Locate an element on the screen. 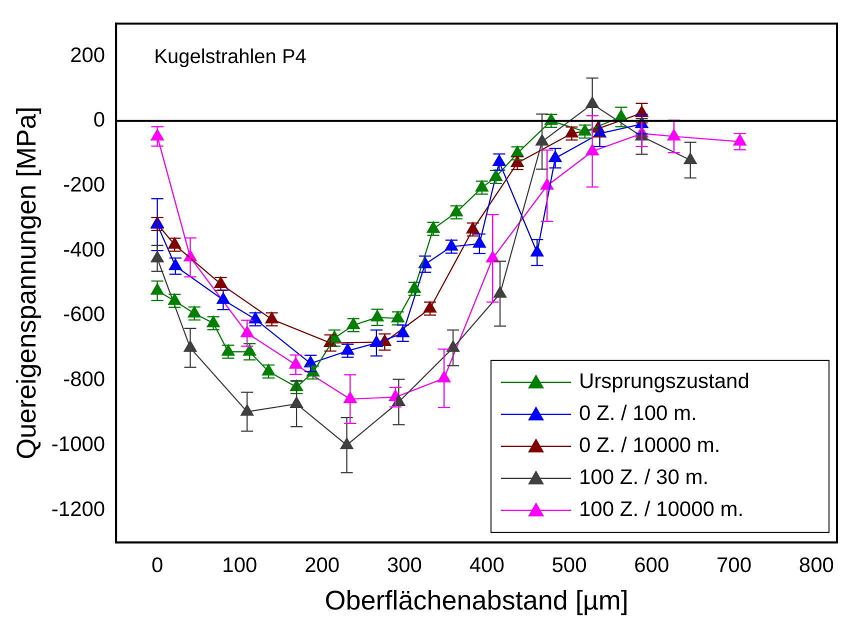 The image size is (853, 630). x-tick-label: 600 is located at coordinates (652, 565).